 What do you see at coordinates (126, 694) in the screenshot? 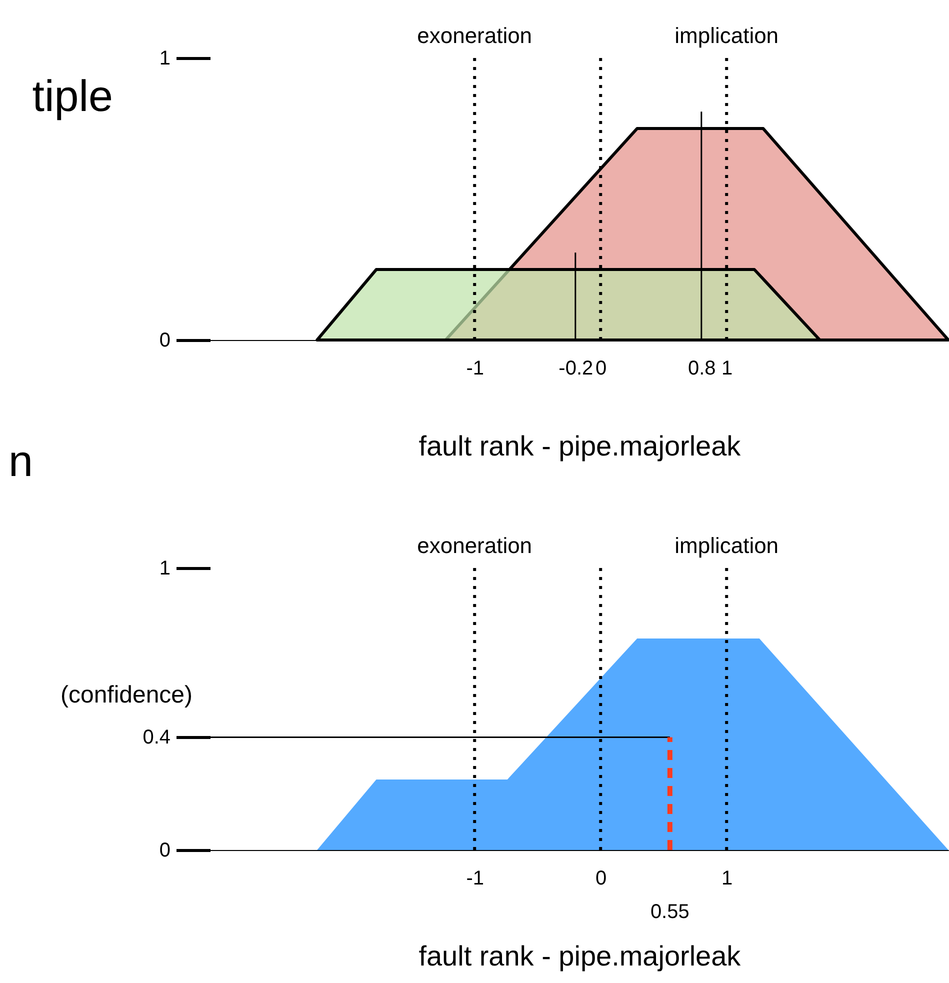
I see `y-axis-title: (confidence)` at bounding box center [126, 694].